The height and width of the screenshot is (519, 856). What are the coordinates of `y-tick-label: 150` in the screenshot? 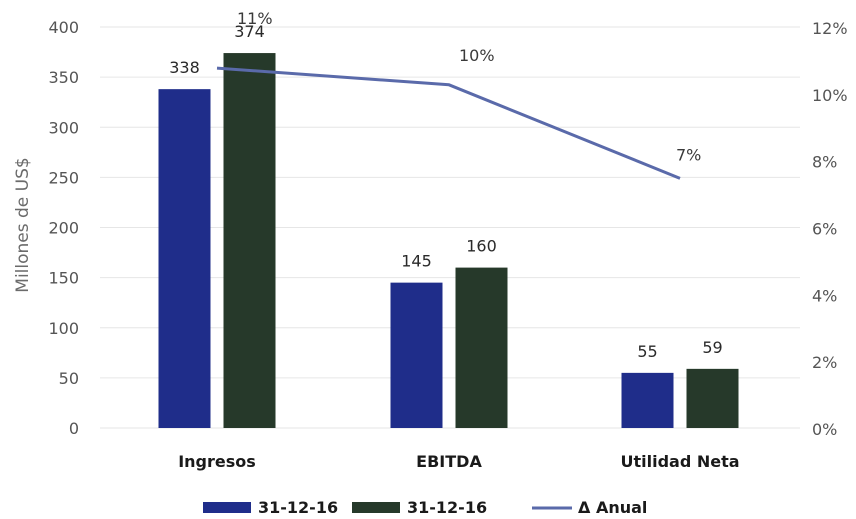 It's located at (63, 278).